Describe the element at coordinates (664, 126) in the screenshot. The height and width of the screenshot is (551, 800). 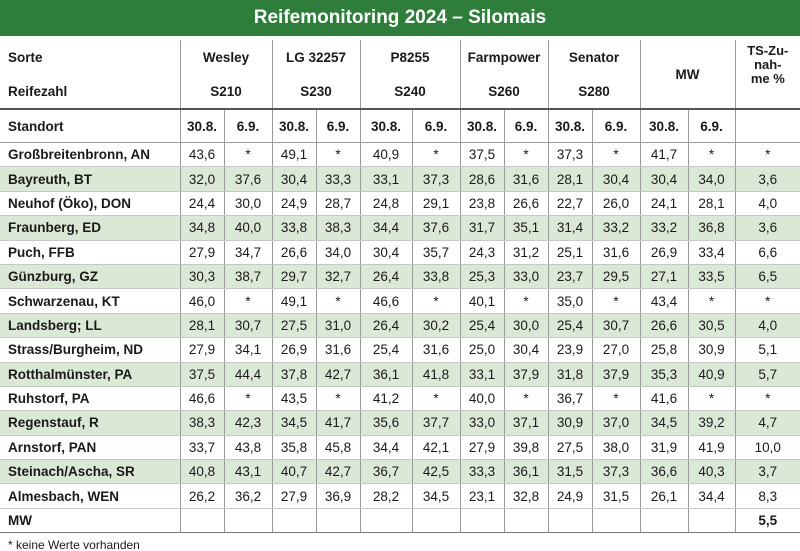
I see `date-header: 30.8.` at that location.